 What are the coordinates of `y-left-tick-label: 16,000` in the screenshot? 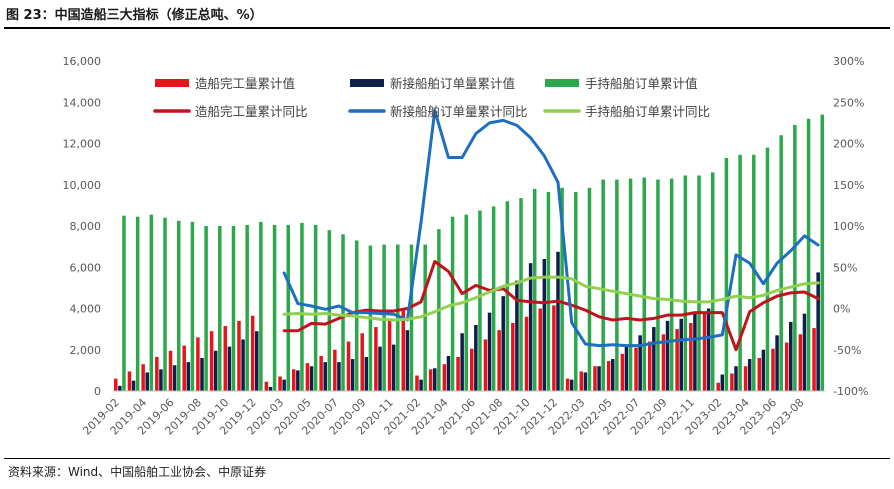 It's located at (82, 61).